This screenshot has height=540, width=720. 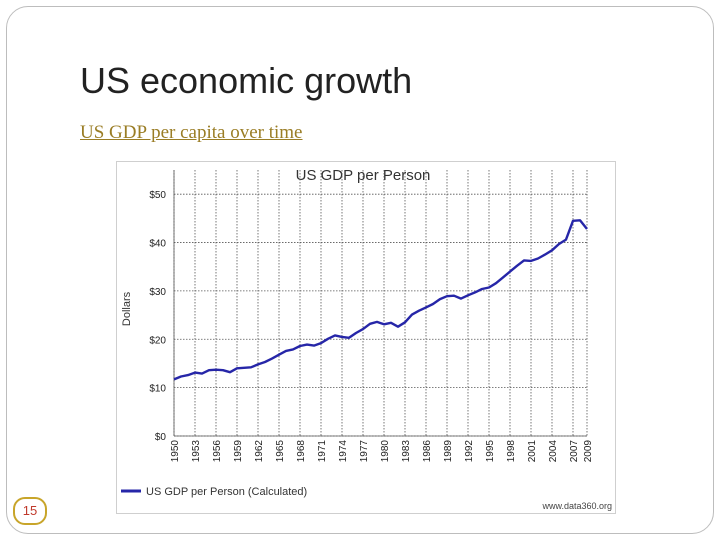 I want to click on x-tick-label: 1971, so click(x=322, y=451).